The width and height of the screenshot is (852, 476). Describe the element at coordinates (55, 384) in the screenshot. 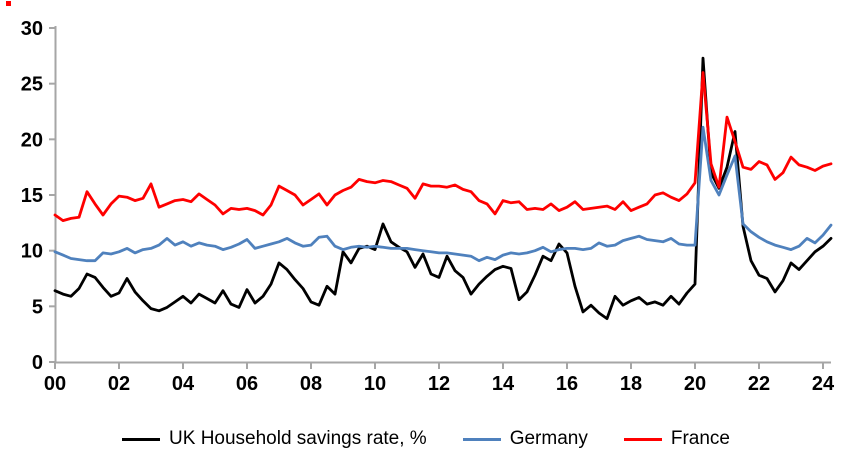

I see `x-axis-tick-label: 00` at that location.